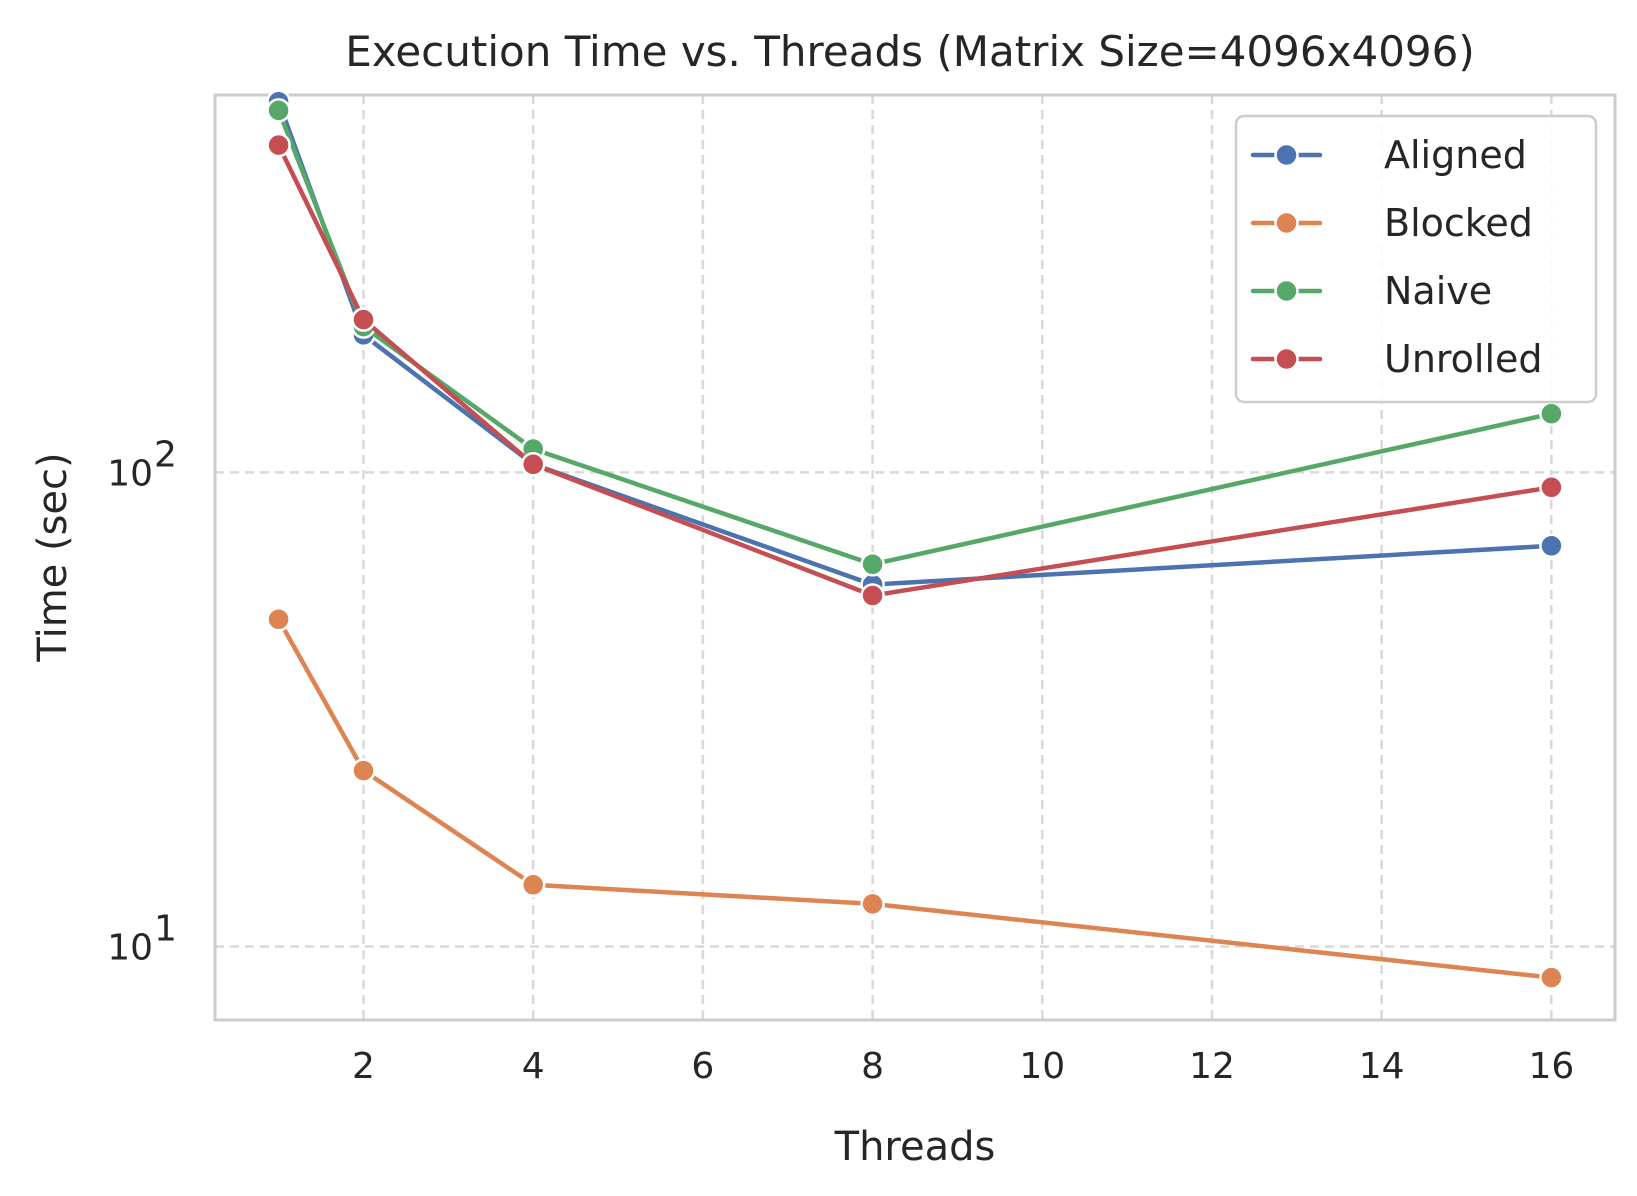 This screenshot has width=1637, height=1196. Describe the element at coordinates (1455, 155) in the screenshot. I see `legend-label: Aligned` at that location.